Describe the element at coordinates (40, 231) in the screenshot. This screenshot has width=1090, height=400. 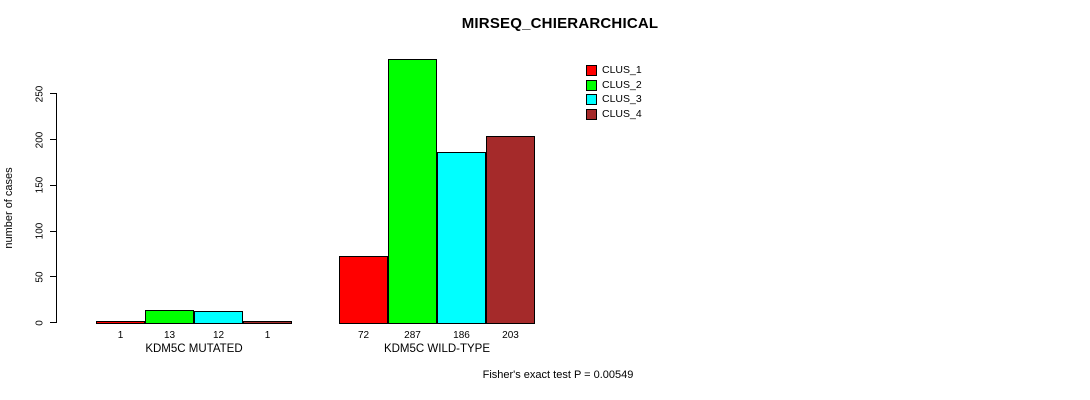
I see `y-tick-label: 100` at that location.